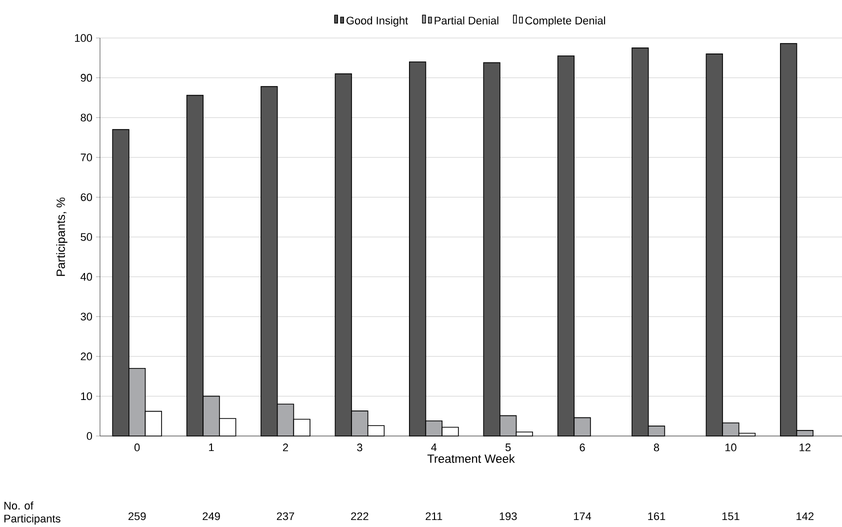 The width and height of the screenshot is (842, 527). I want to click on x-axis-title: Treatment Week, so click(471, 458).